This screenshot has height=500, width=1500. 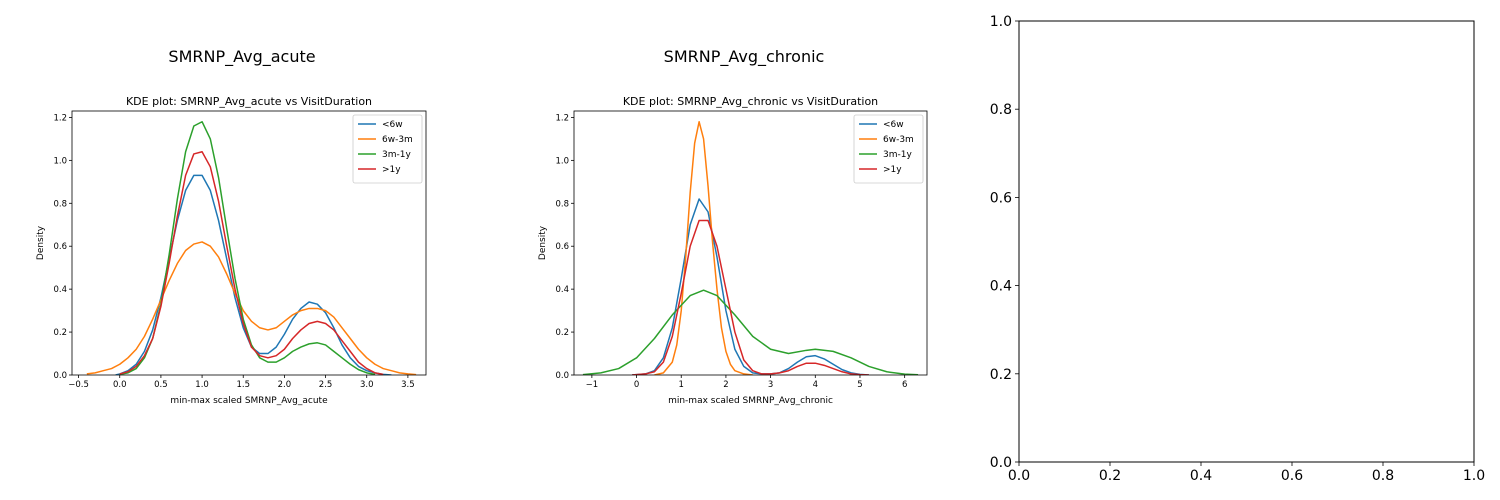 What do you see at coordinates (815, 385) in the screenshot?
I see `x-tick-label: 4` at bounding box center [815, 385].